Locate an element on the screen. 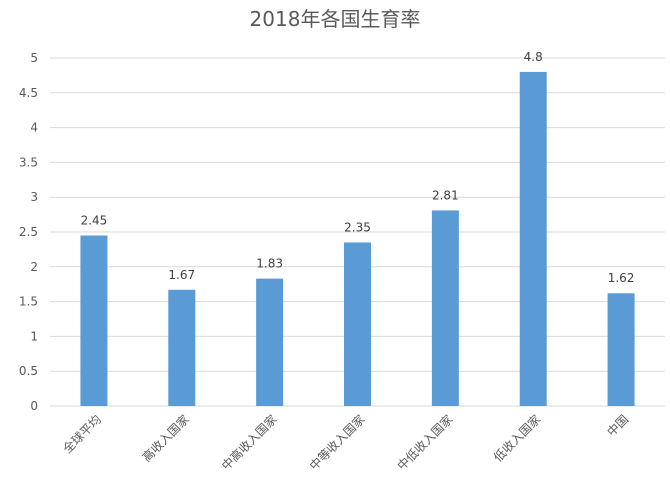 The height and width of the screenshot is (490, 670). data-label: 2.35 is located at coordinates (357, 227).